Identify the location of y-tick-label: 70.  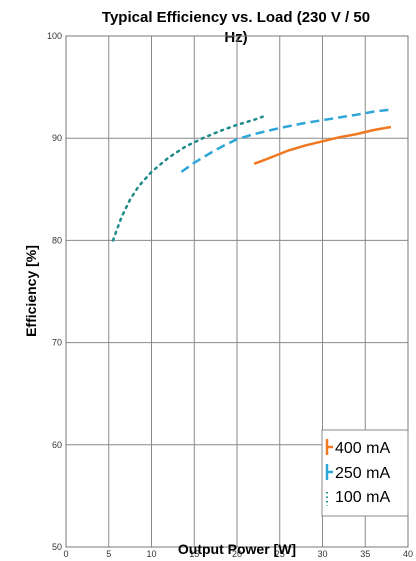
(57, 343).